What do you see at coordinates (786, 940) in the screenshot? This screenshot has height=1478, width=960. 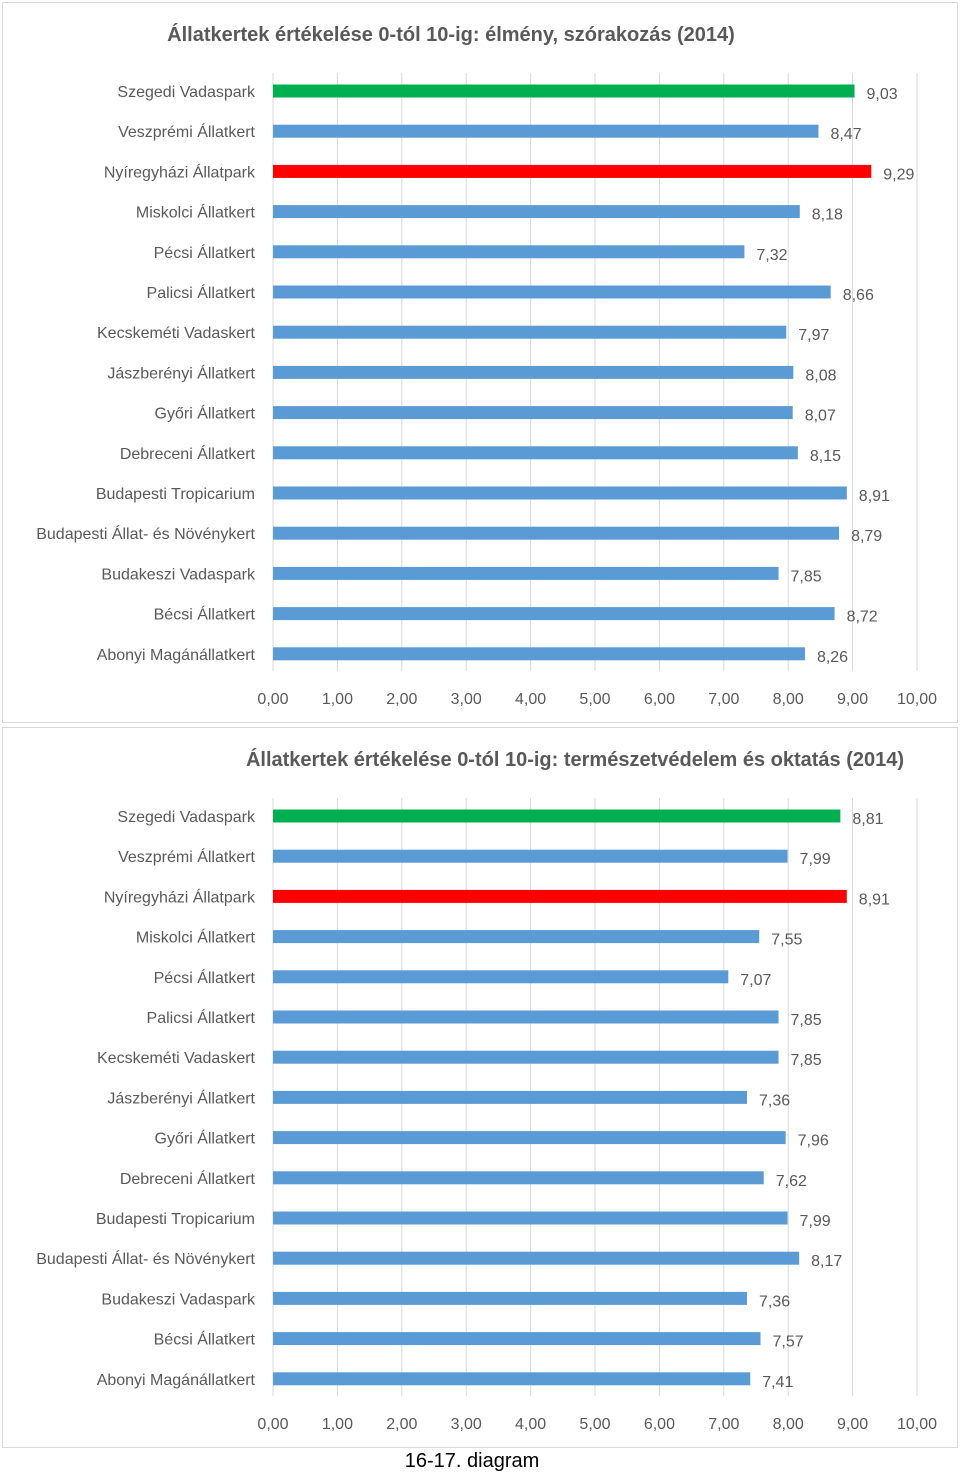 I see `data-label: 7,55` at bounding box center [786, 940].